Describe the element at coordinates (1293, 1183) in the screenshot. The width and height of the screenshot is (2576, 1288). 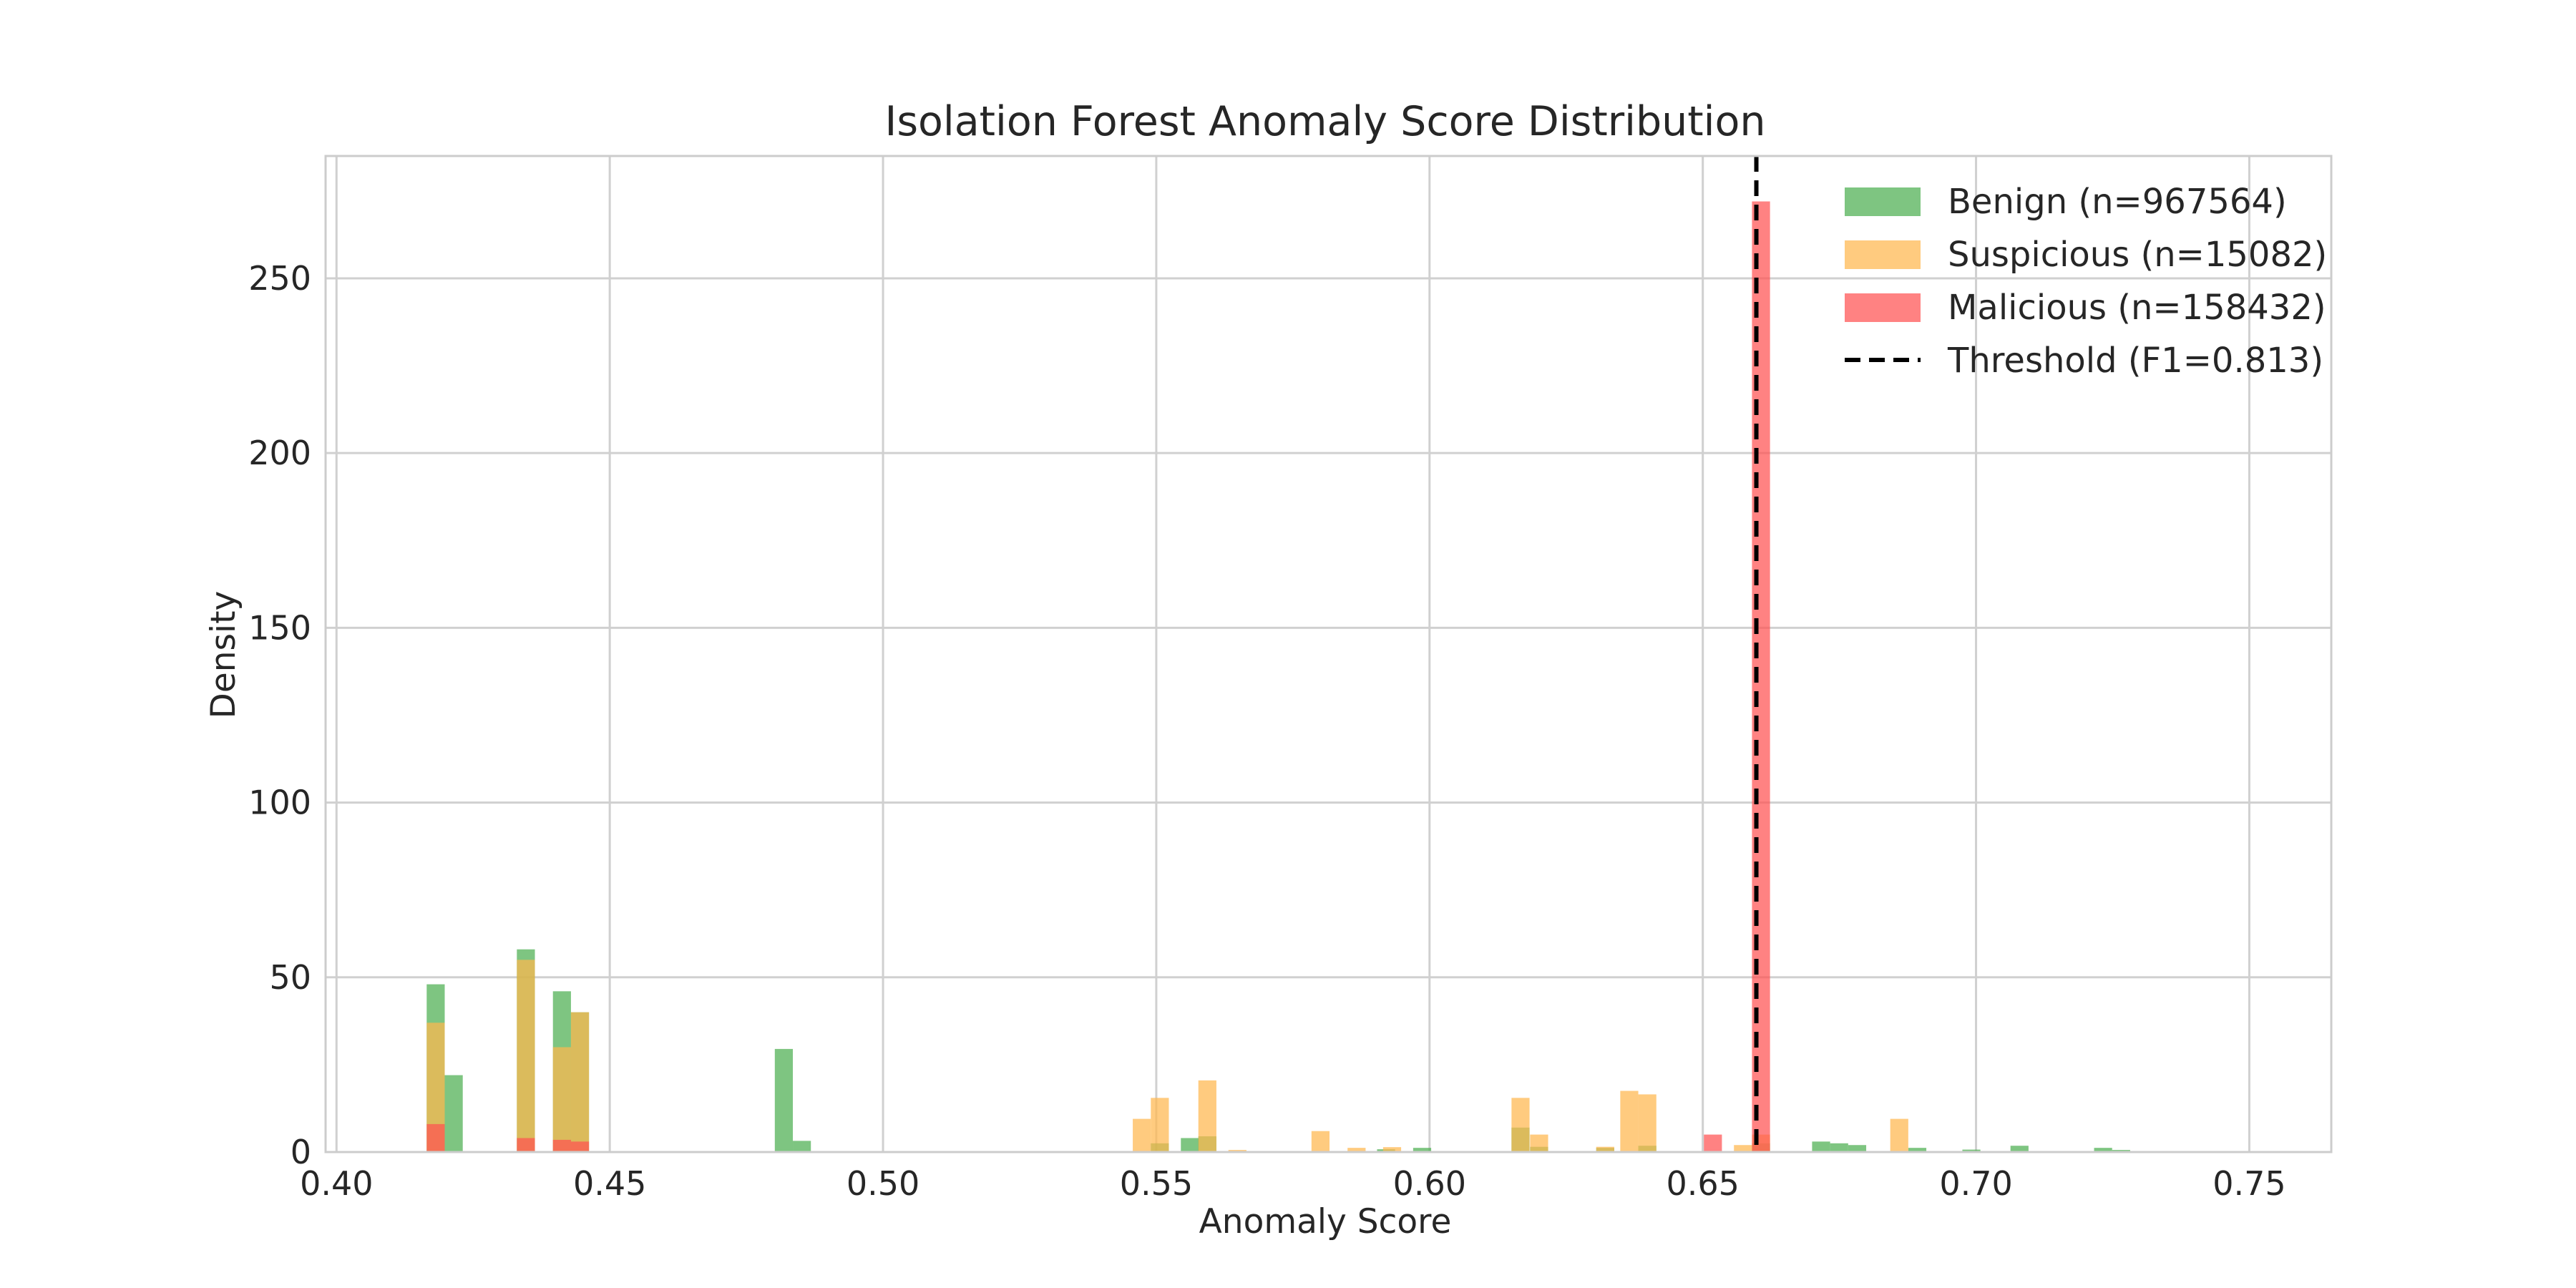
I see `x-axis-ticks: 0.40 0.45 0.50 0.55 0.60 0.65 0.70 0.75` at that location.